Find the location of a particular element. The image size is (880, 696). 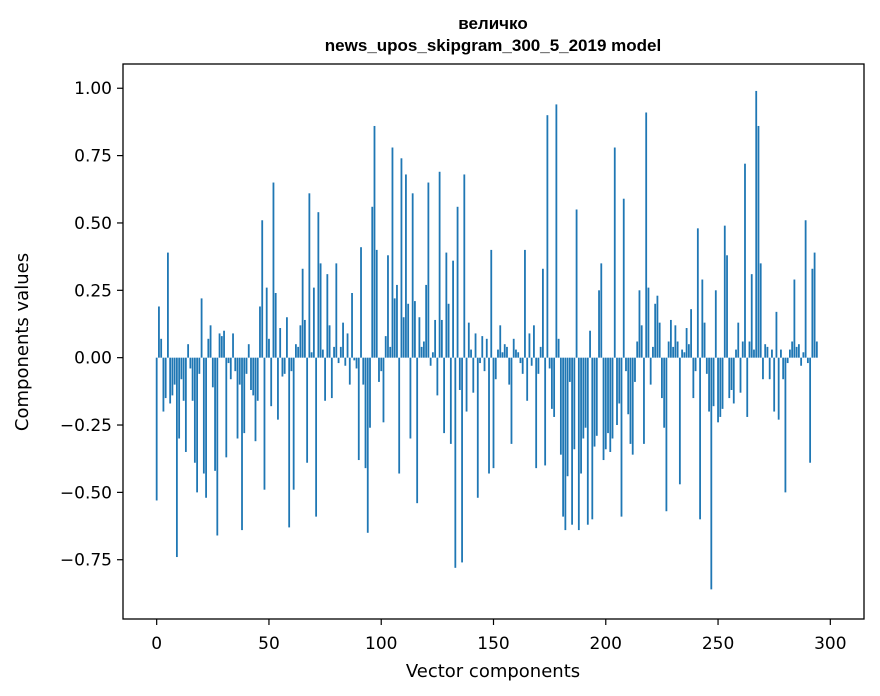

y-tick-label: 1.00 is located at coordinates (93, 89).